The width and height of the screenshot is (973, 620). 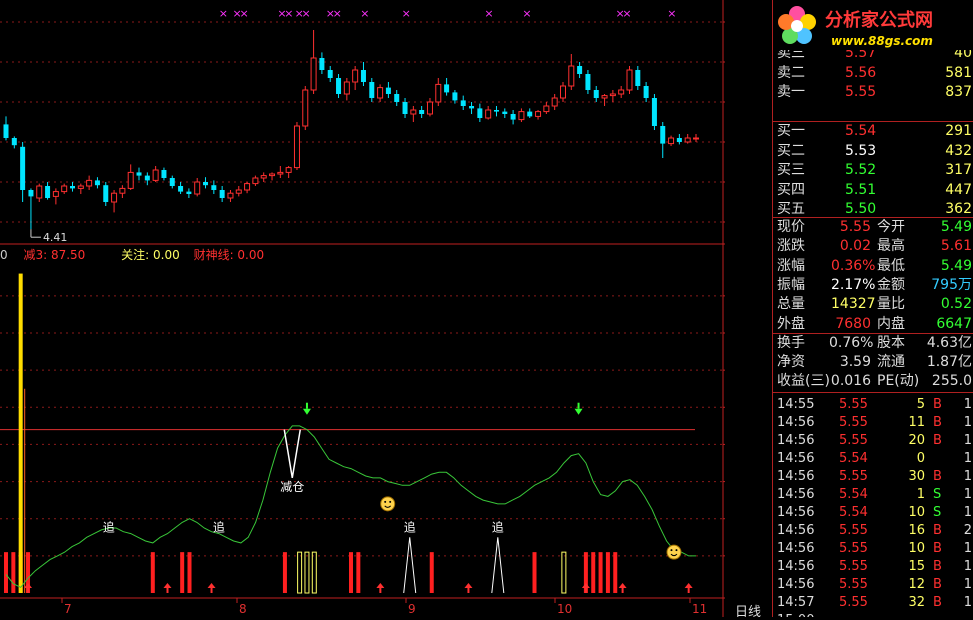 What do you see at coordinates (55, 237) in the screenshot?
I see `low-price-label: 4.41` at bounding box center [55, 237].